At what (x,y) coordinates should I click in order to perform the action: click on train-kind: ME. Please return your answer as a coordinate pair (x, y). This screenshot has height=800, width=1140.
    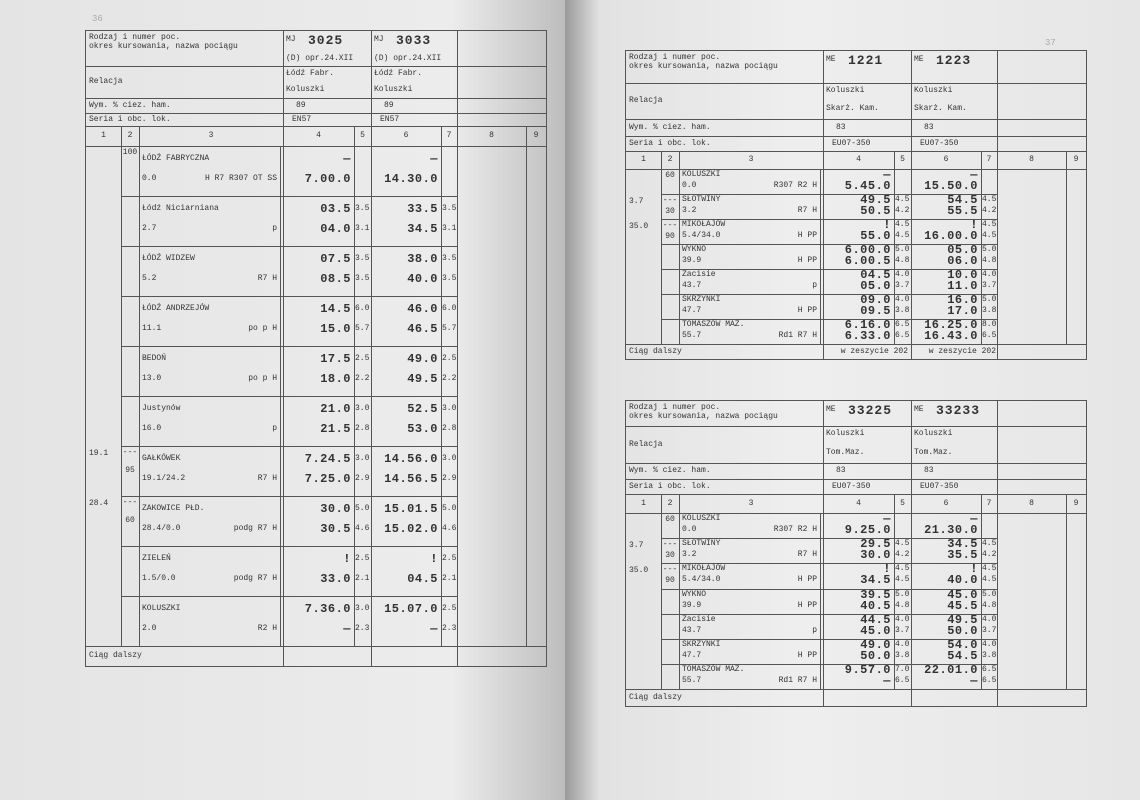
    Looking at the image, I should click on (831, 59).